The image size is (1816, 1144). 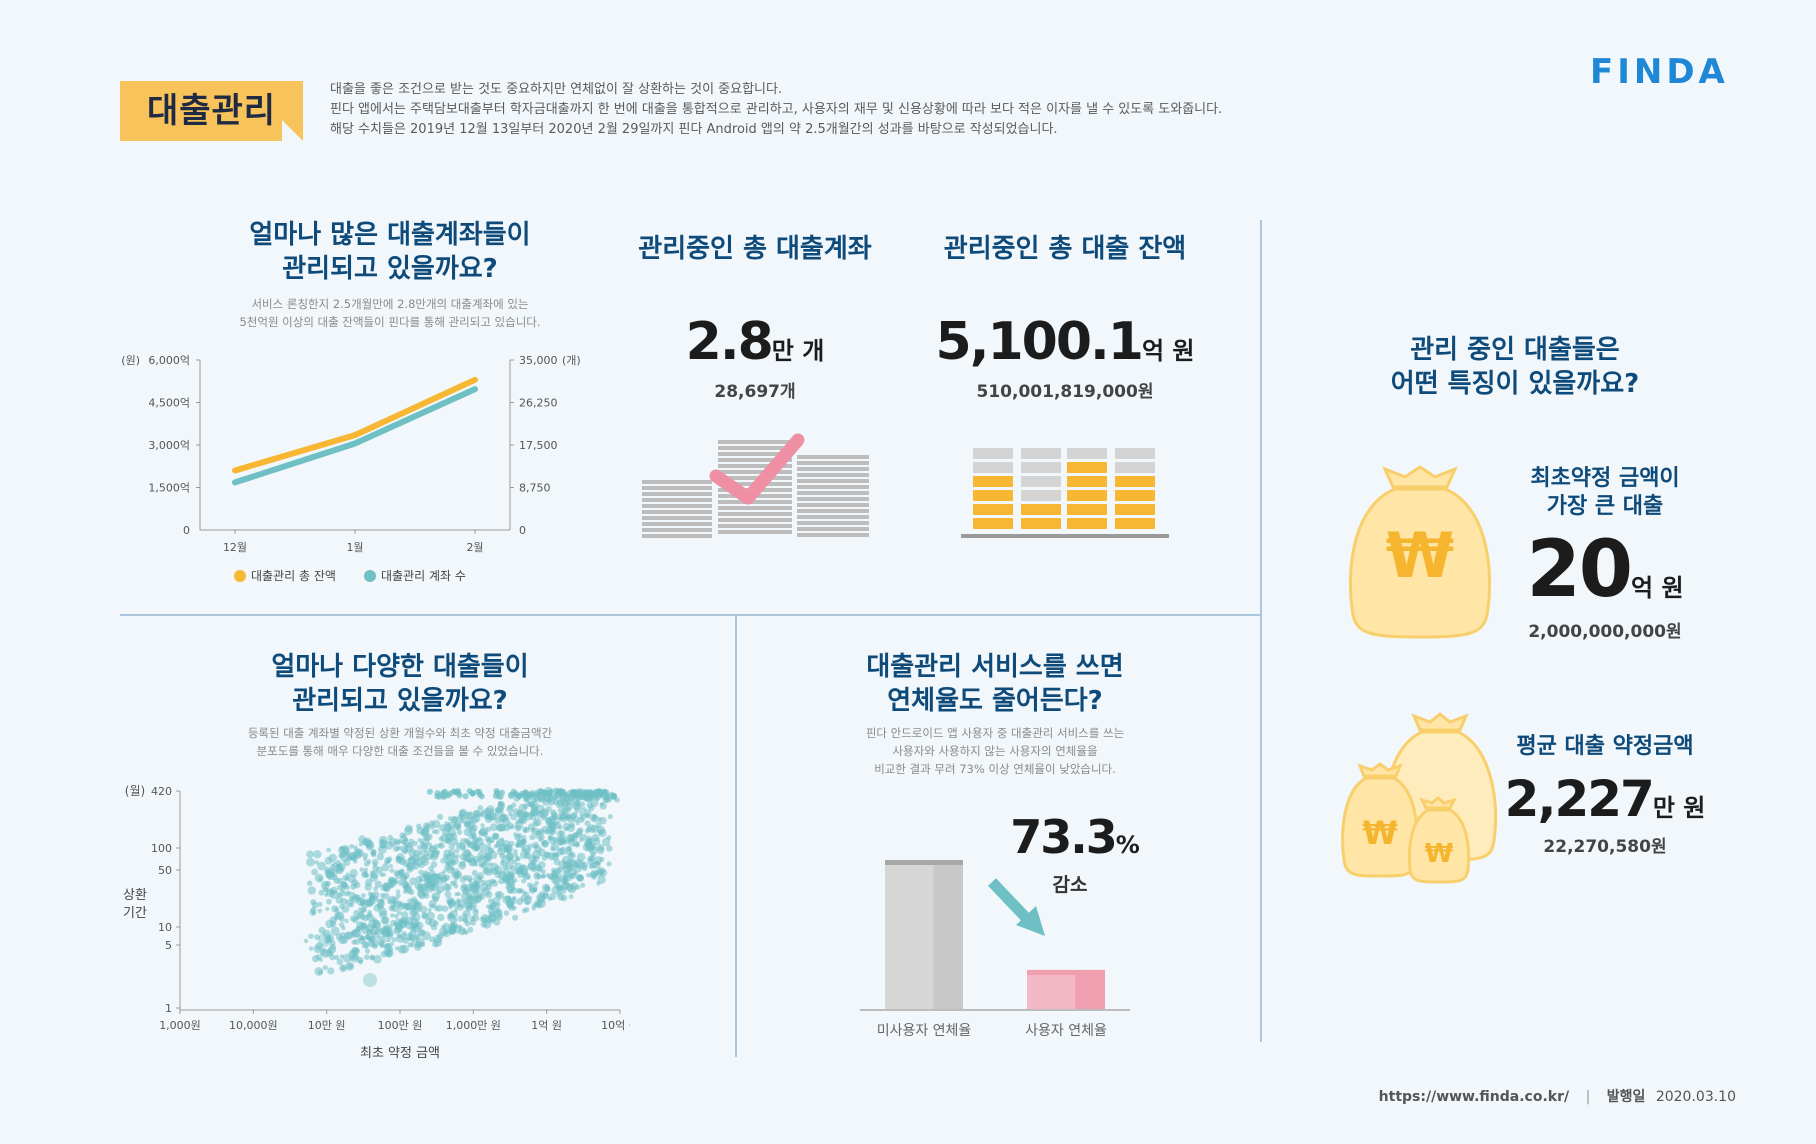 I want to click on scatter-dots, so click(x=461, y=886).